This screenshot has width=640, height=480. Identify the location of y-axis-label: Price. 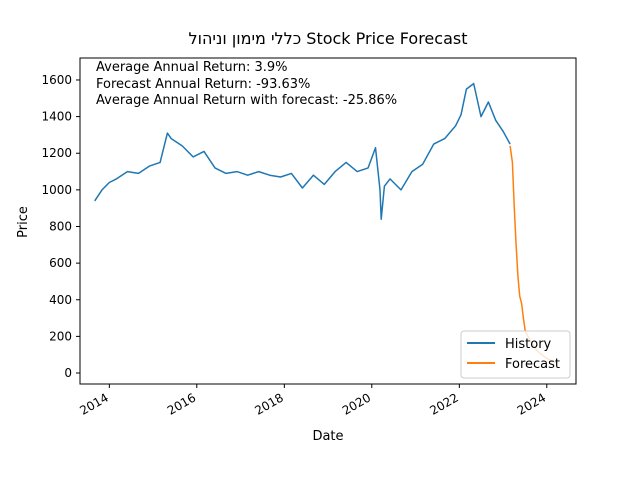
(23, 222).